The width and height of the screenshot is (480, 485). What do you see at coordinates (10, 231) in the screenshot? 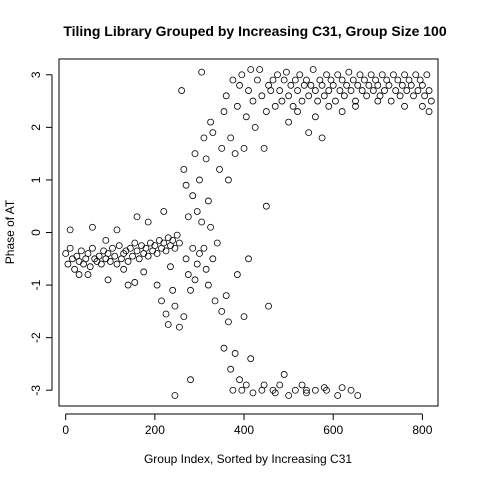
I see `y-axis-label: Phase of AT` at bounding box center [10, 231].